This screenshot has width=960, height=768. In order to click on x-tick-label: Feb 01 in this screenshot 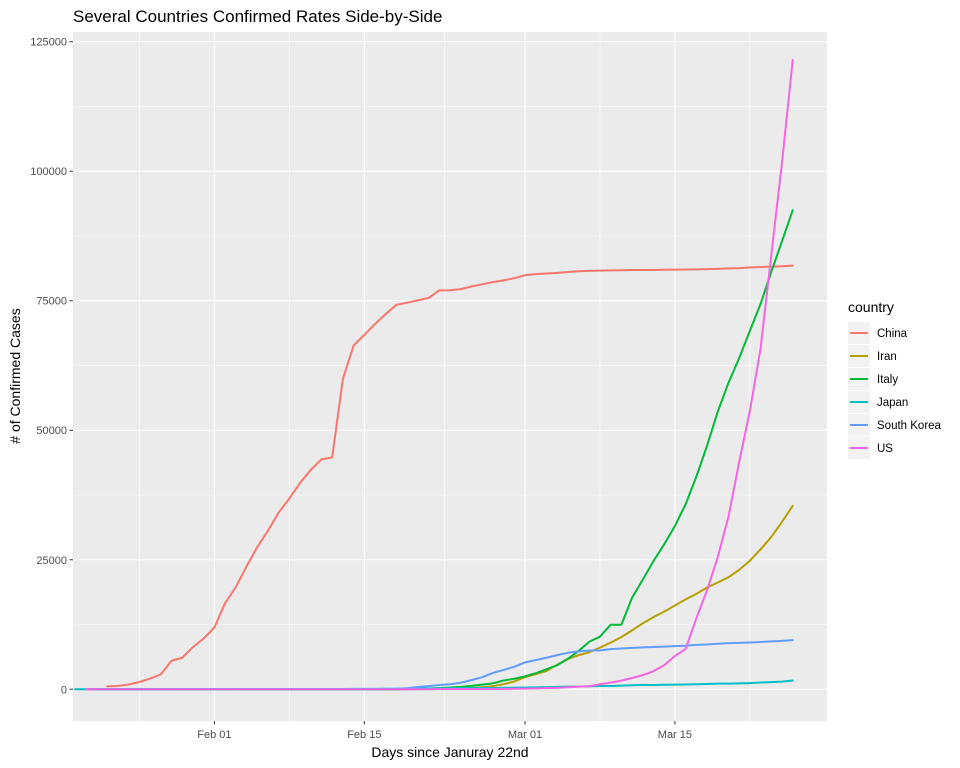, I will do `click(214, 735)`.